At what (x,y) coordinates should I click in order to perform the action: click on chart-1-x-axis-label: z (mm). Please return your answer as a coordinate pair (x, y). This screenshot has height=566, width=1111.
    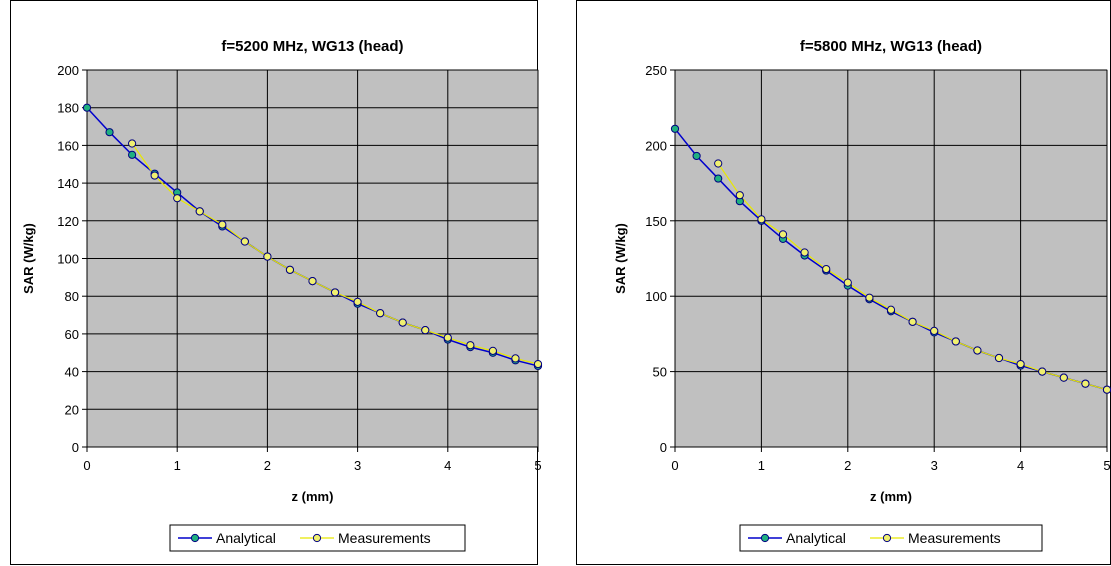
    Looking at the image, I should click on (891, 496).